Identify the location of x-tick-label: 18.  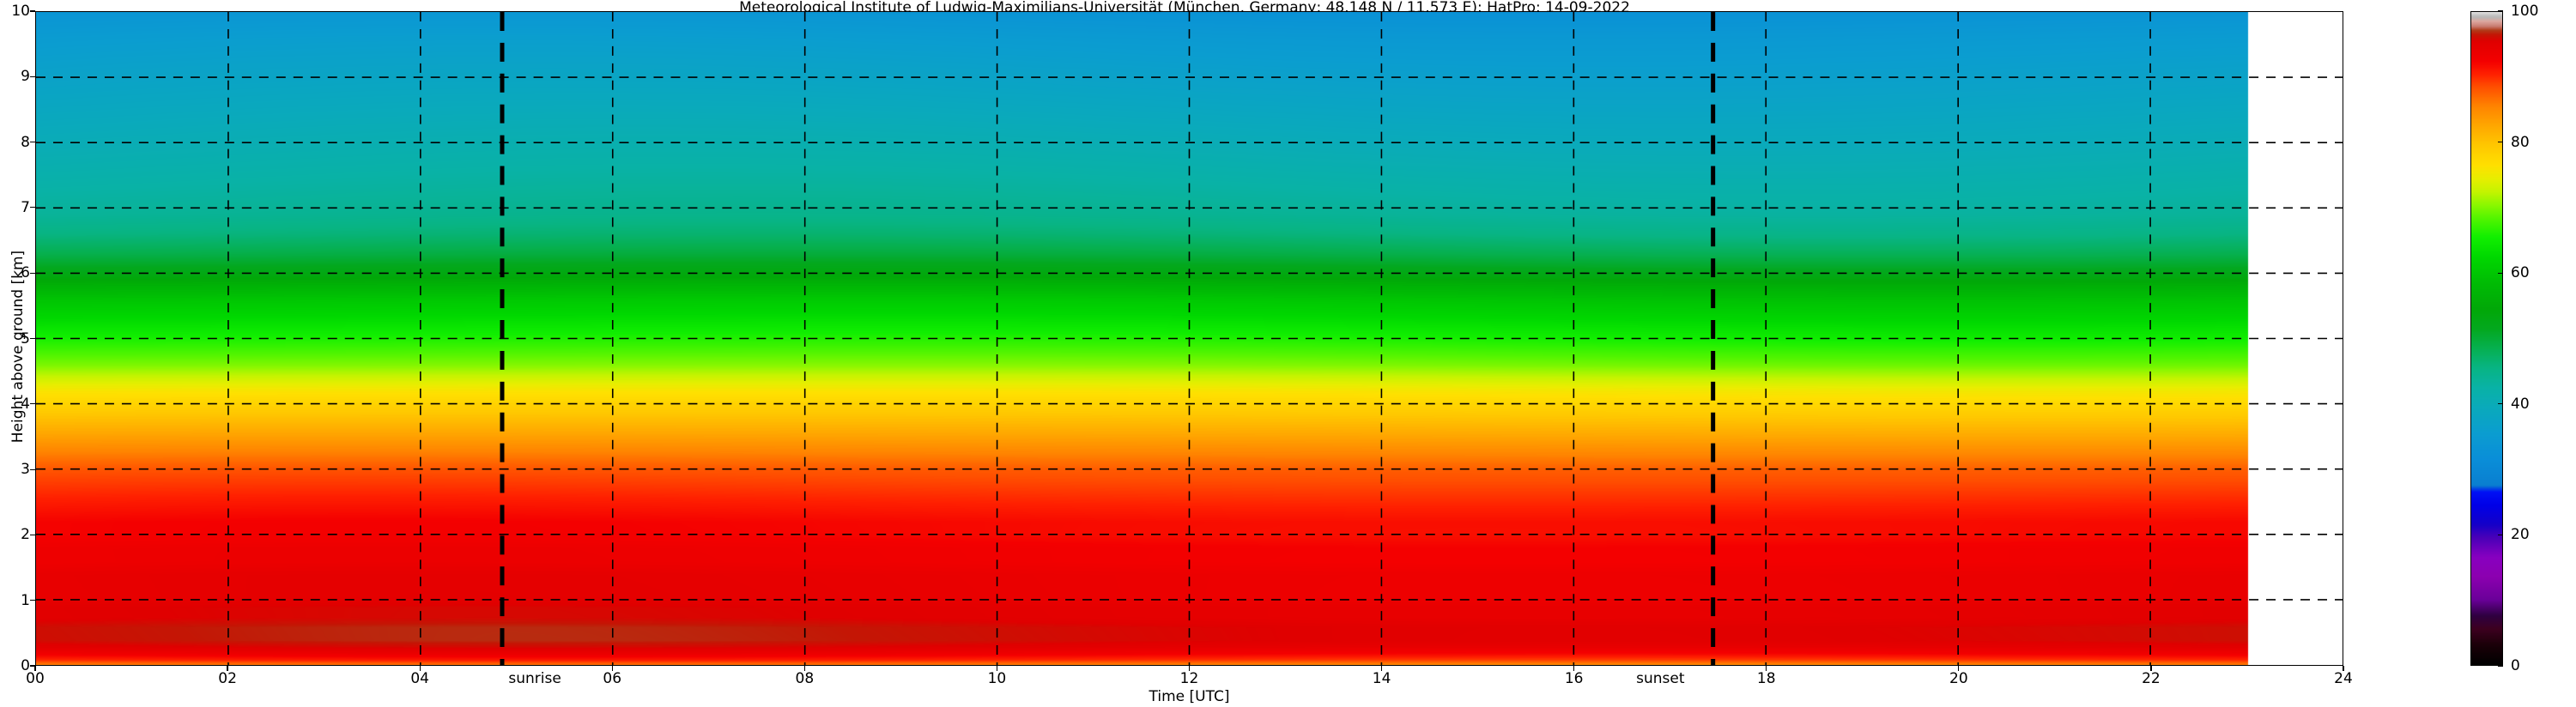
(1766, 679).